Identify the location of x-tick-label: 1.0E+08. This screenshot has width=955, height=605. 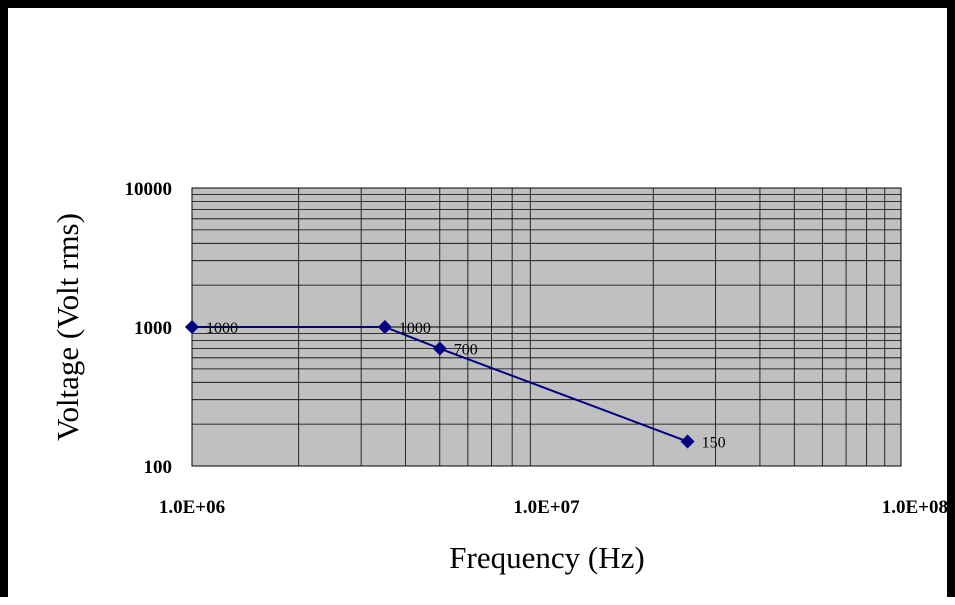
(915, 507).